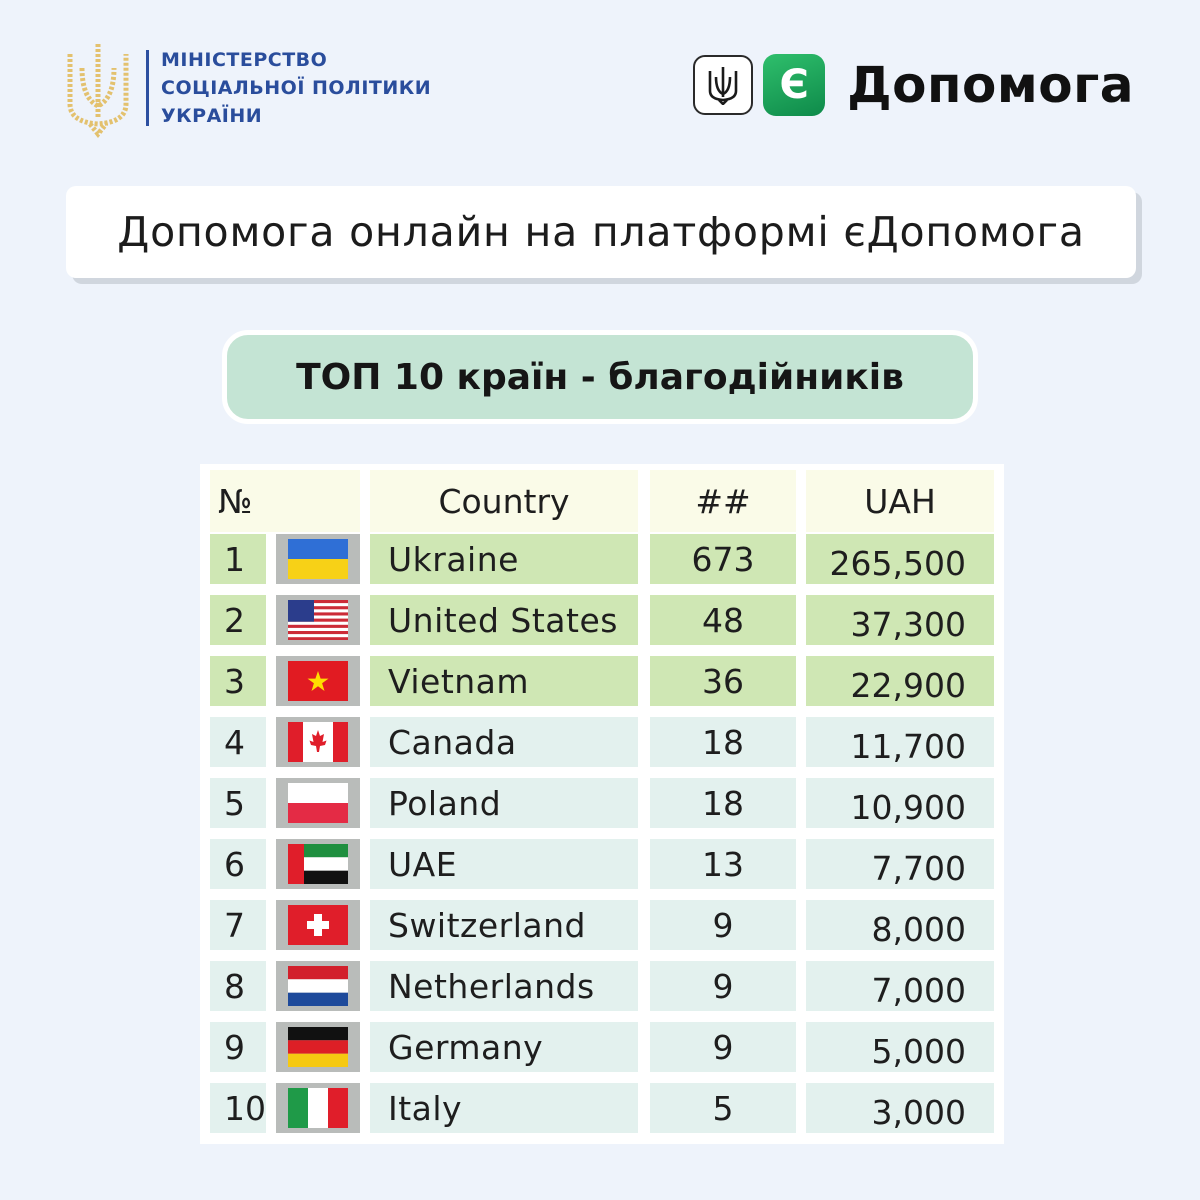 Image resolution: width=1200 pixels, height=1200 pixels. What do you see at coordinates (900, 864) in the screenshot?
I see `amount-uah: 7,700` at bounding box center [900, 864].